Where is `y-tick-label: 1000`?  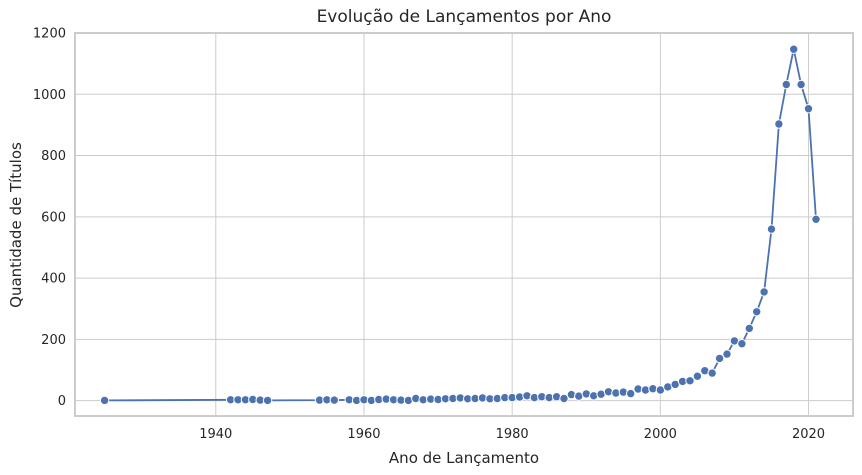 y-tick-label: 1000 is located at coordinates (49, 95).